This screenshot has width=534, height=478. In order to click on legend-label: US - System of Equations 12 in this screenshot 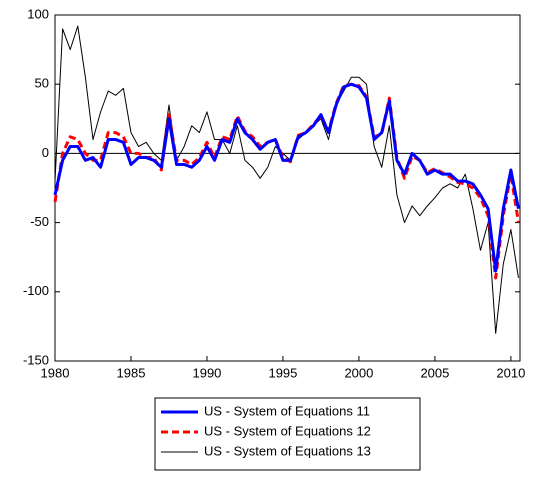, I will do `click(287, 430)`.